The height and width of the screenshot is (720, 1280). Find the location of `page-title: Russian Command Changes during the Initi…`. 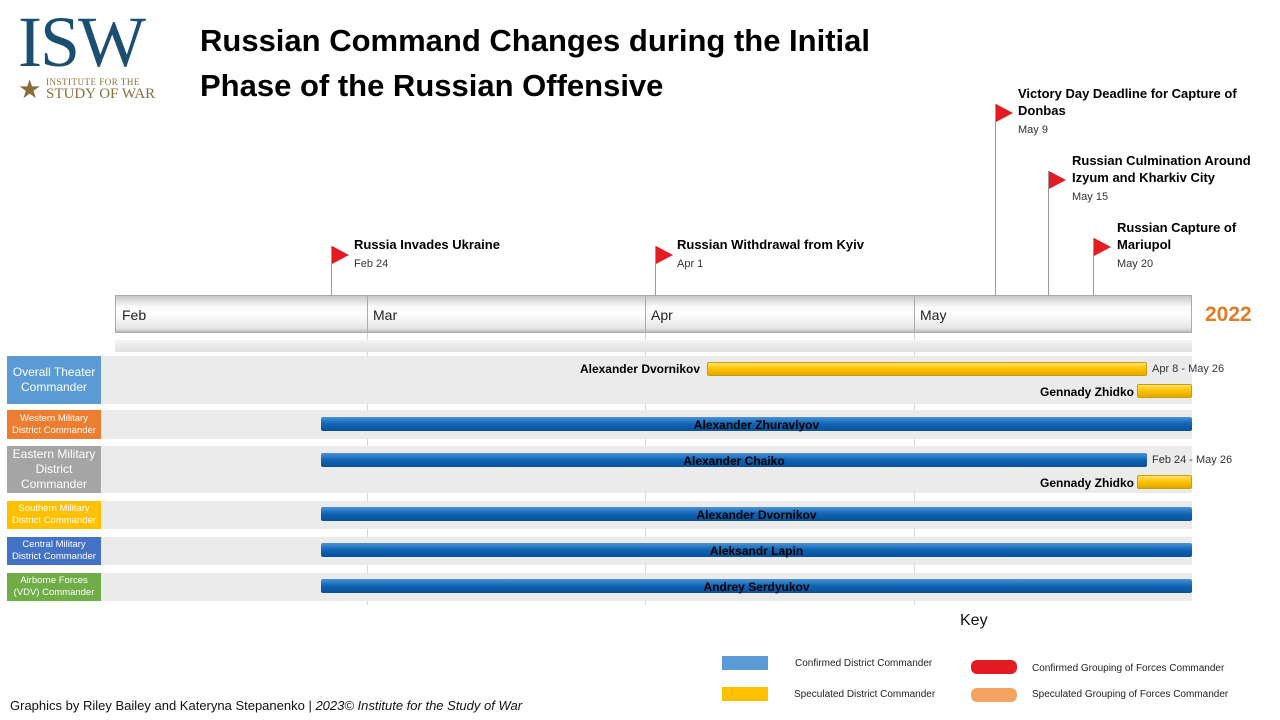

page-title: Russian Command Changes during the Initi… is located at coordinates (535, 63).